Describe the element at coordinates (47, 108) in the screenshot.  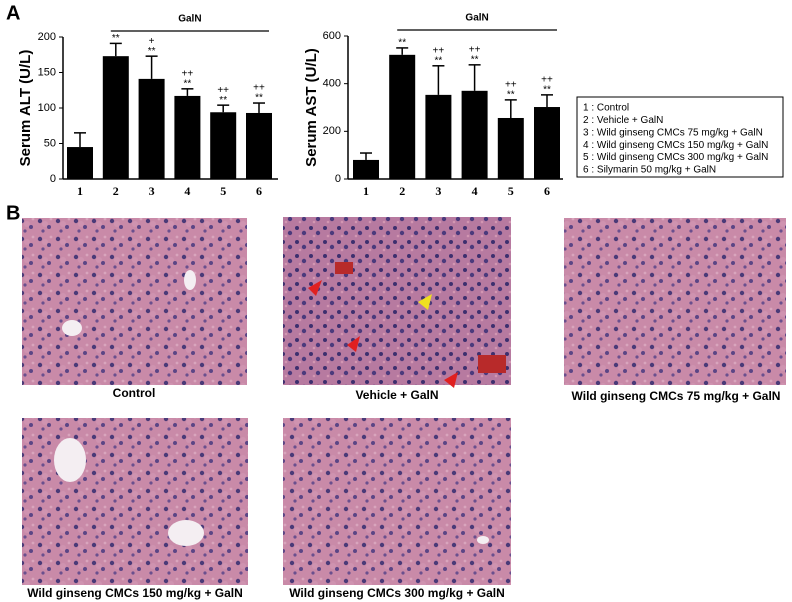
I see `y-tick-label: 100` at that location.